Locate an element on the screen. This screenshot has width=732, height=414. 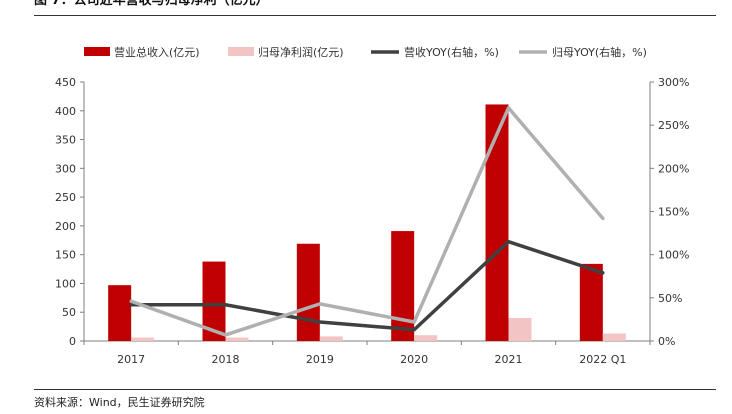
chart-title: 图 7：公司近年营收与归母净利（亿元） is located at coordinates (151, 4).